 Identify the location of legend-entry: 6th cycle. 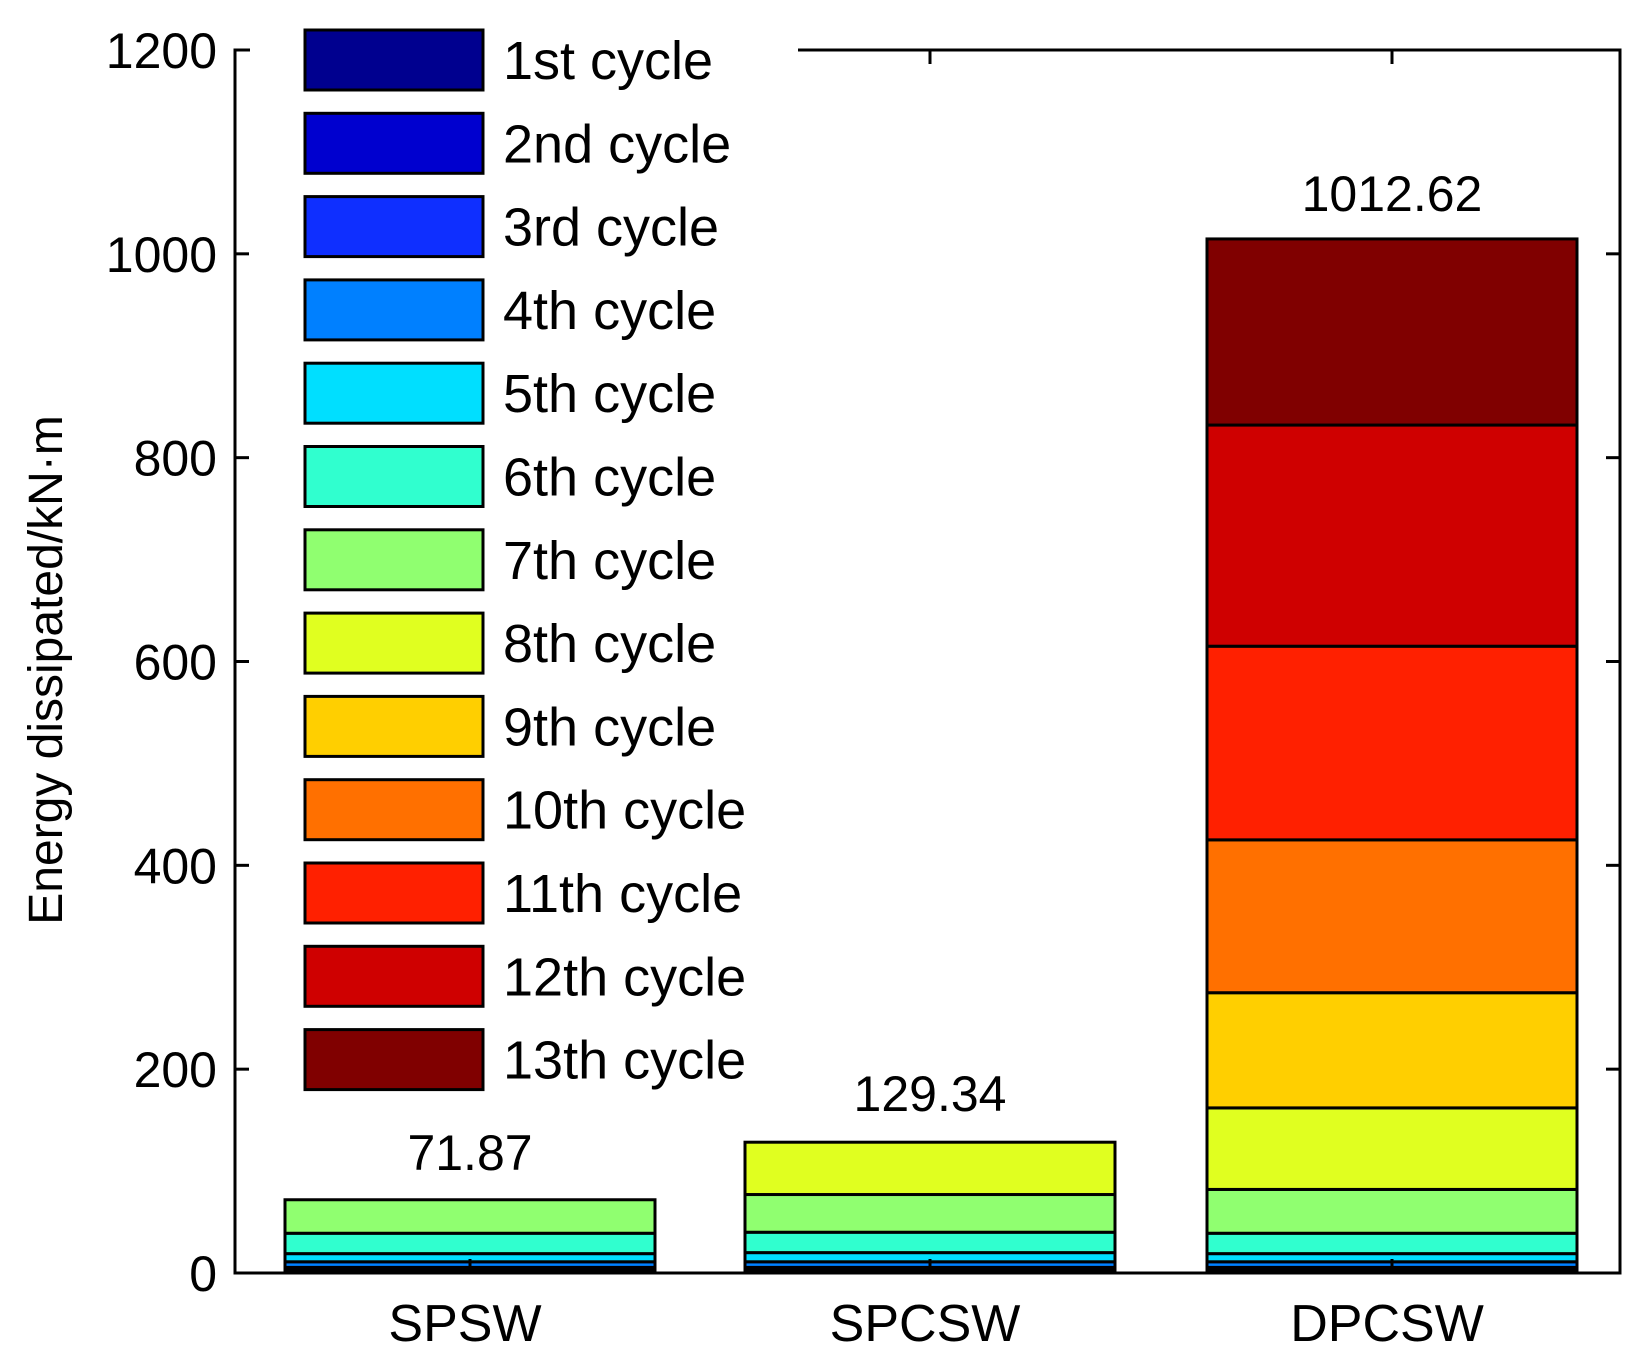
(509, 476).